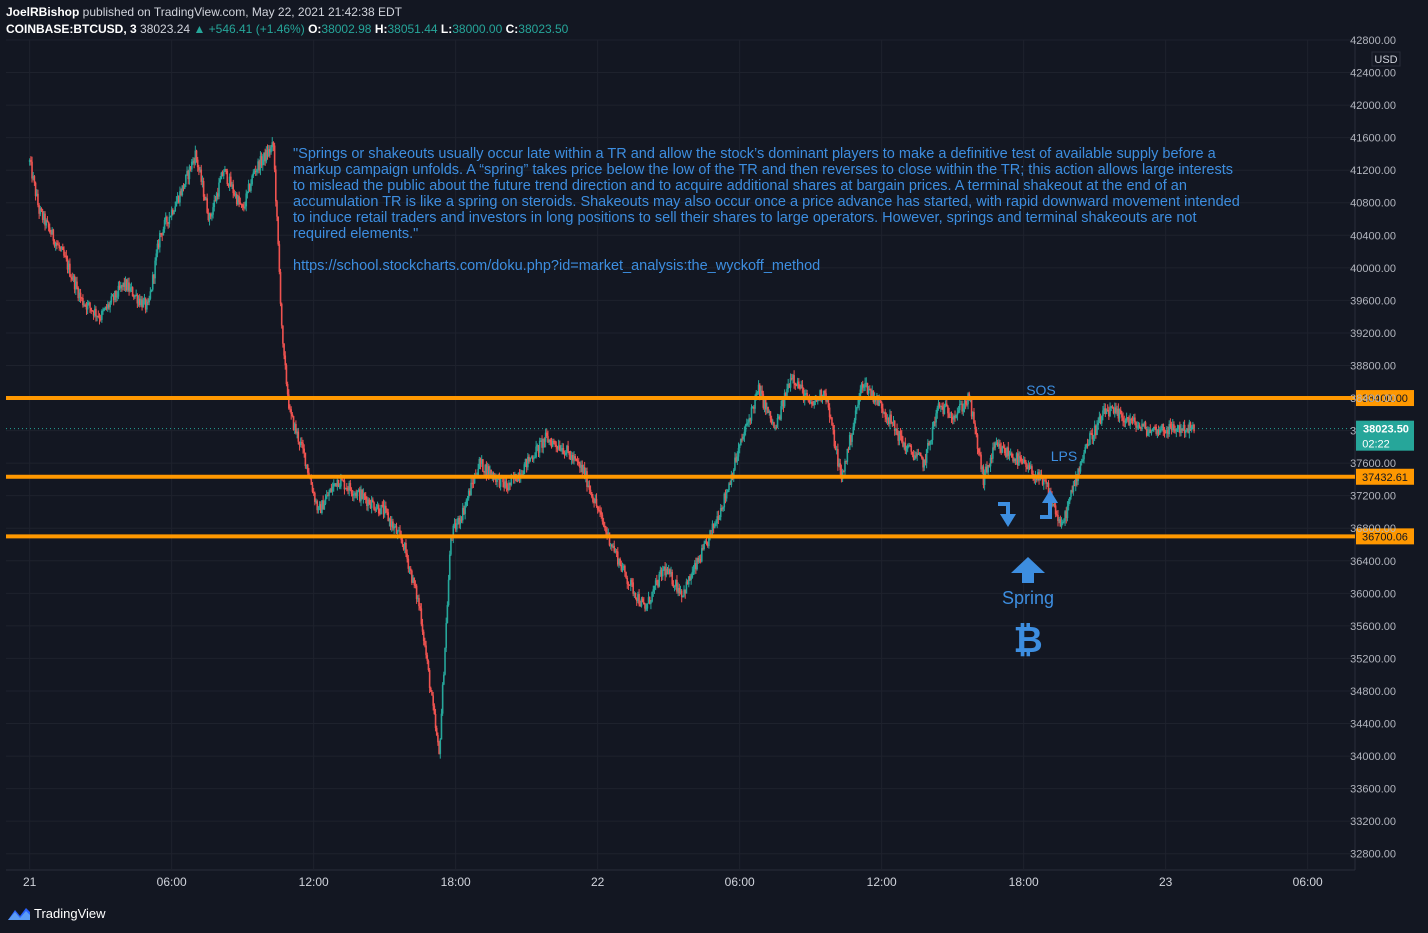  Describe the element at coordinates (19, 913) in the screenshot. I see `tradingview-logo-icon` at that location.